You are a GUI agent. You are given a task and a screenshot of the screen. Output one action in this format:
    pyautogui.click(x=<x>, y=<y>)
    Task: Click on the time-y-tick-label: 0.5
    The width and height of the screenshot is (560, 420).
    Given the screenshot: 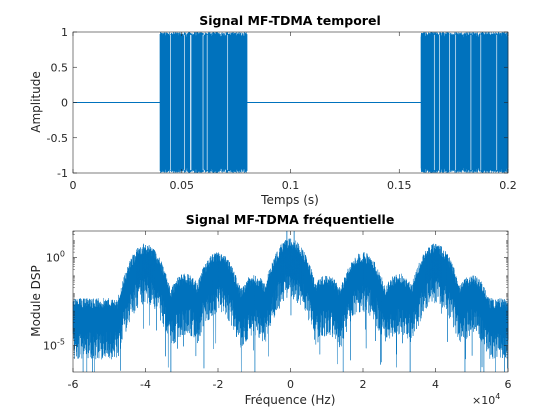 What is the action you would take?
    pyautogui.click(x=60, y=67)
    